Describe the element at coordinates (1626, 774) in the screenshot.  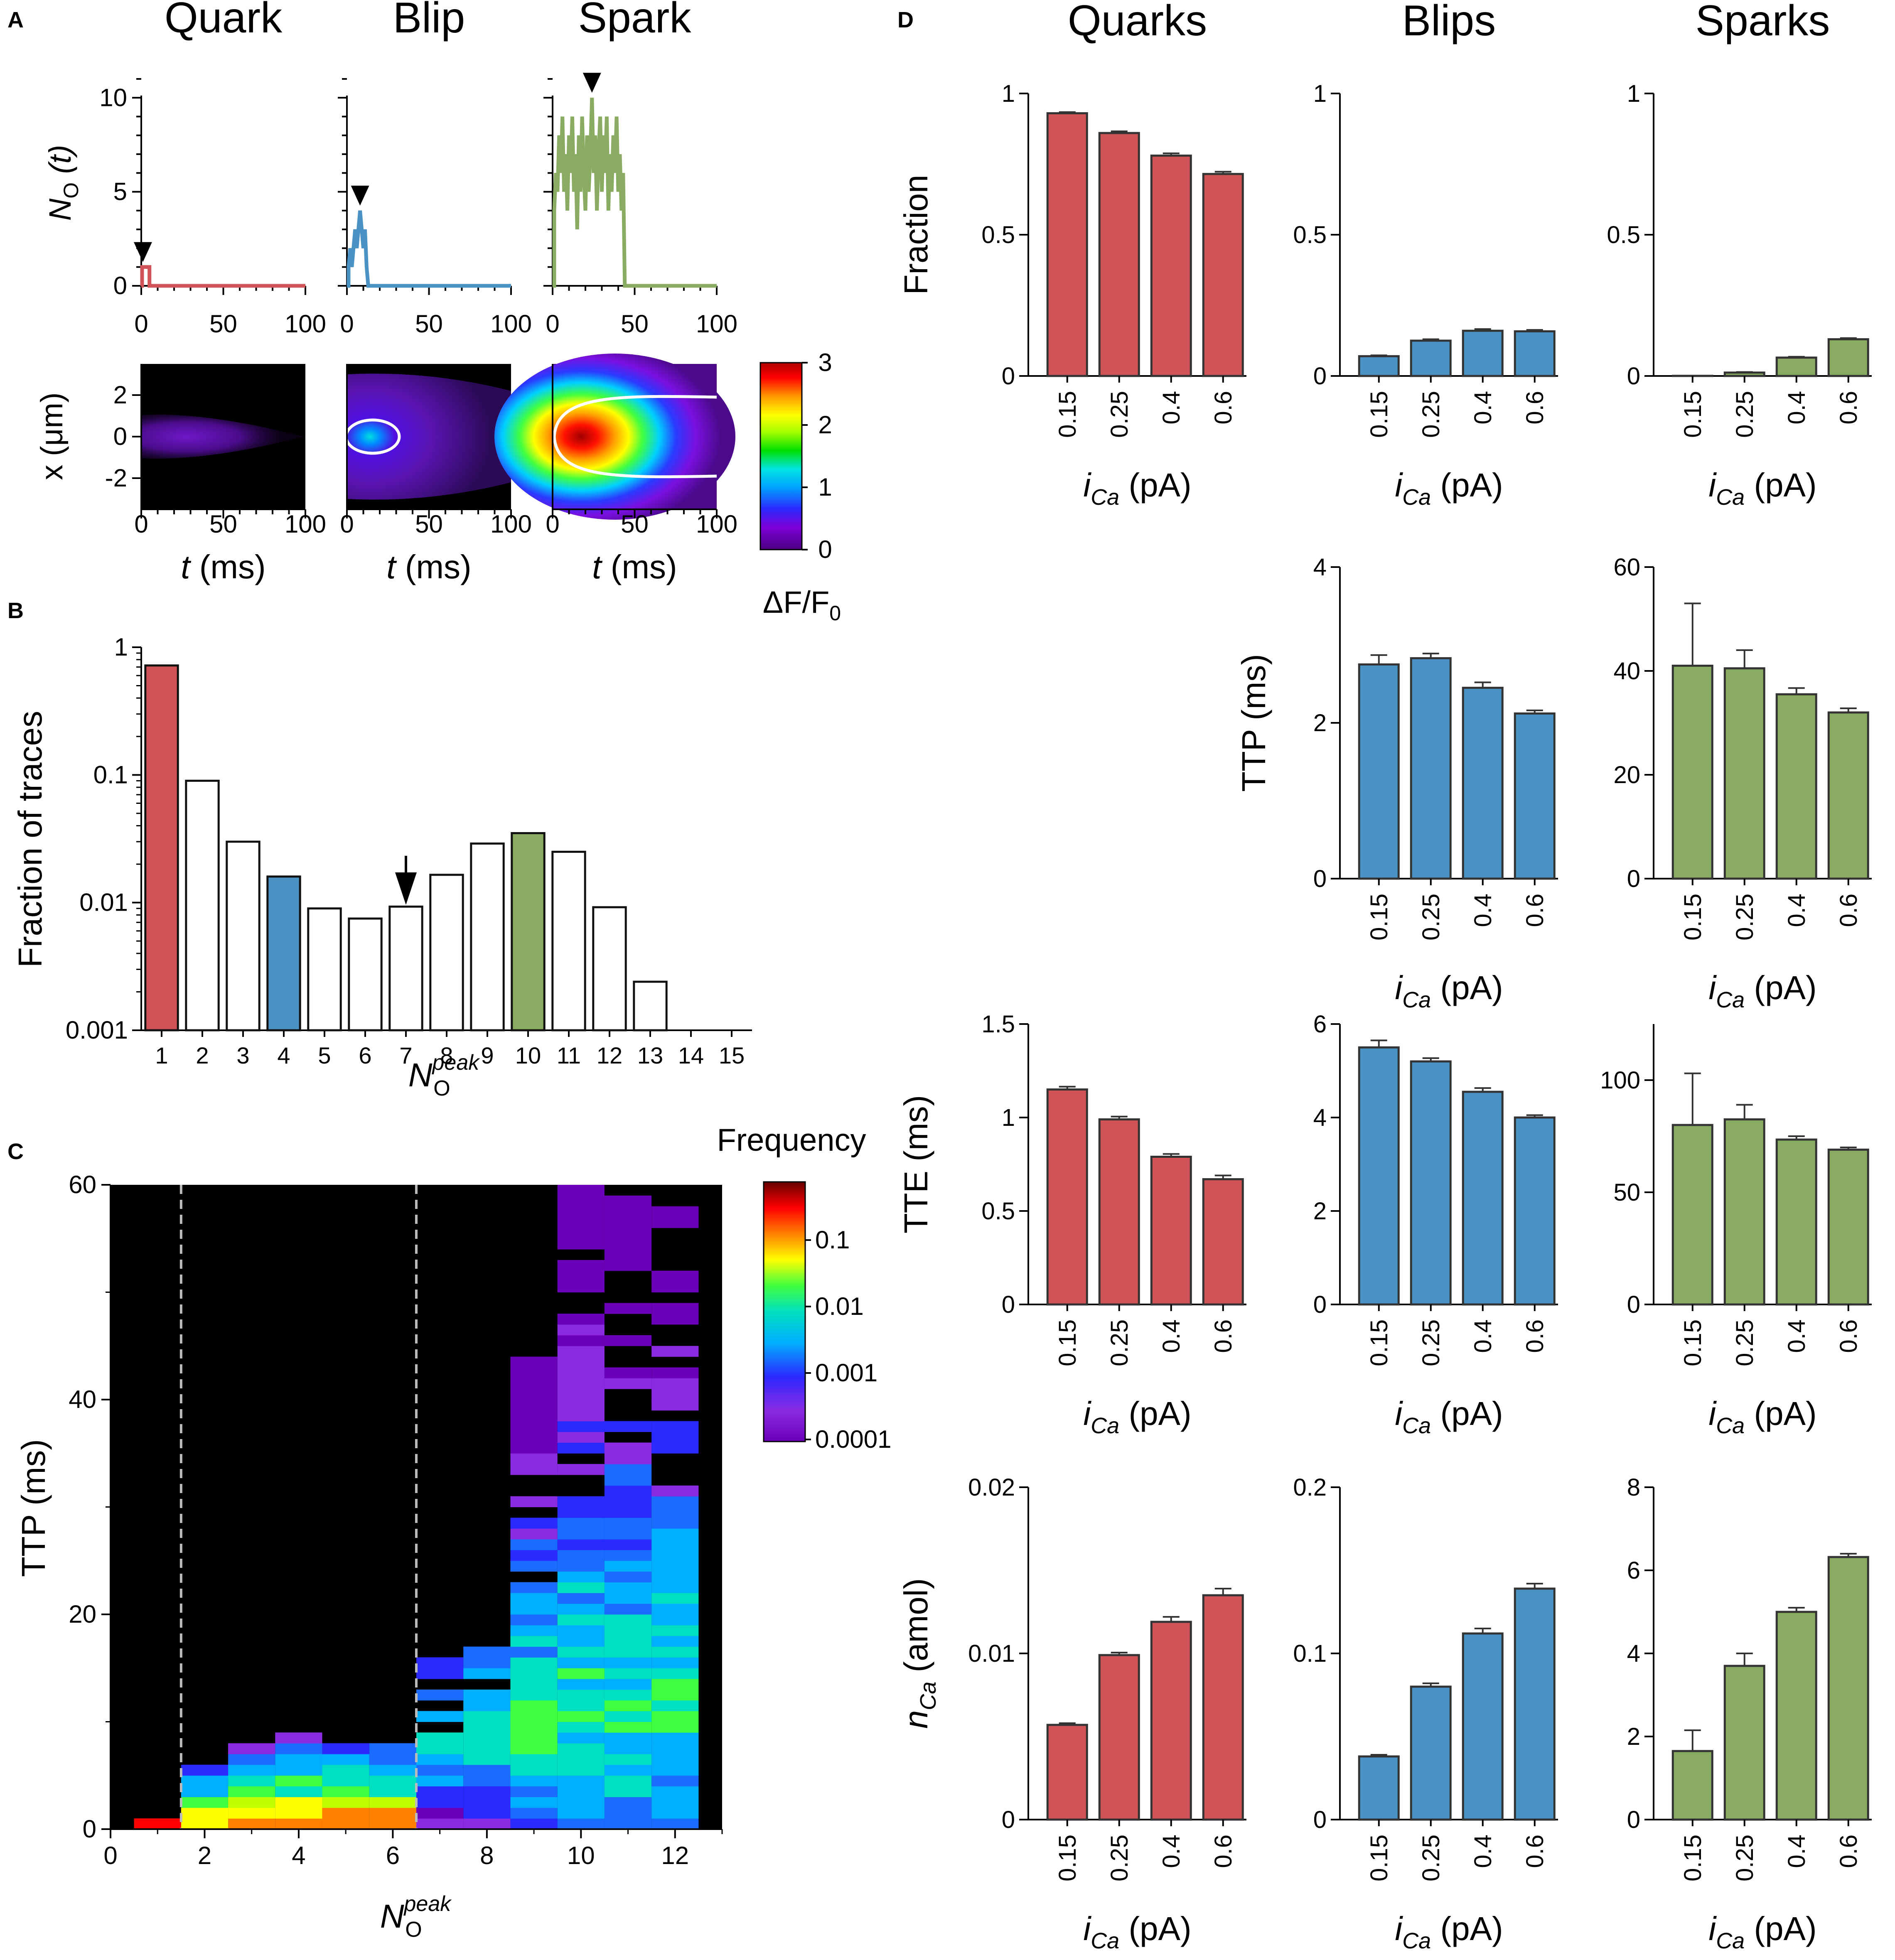
I see `y-tick-label: 20` at that location.